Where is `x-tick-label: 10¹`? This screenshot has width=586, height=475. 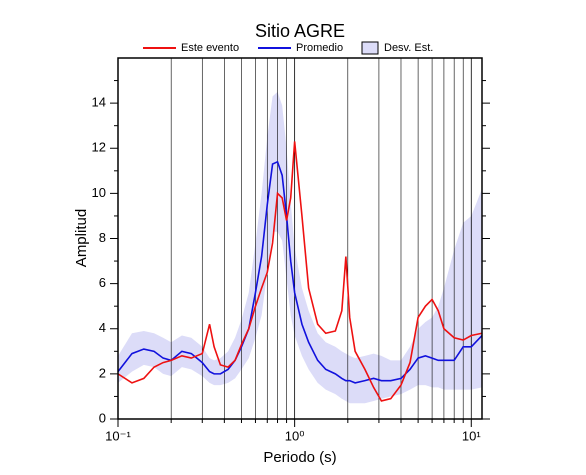
x-tick-label: 10¹ is located at coordinates (471, 435).